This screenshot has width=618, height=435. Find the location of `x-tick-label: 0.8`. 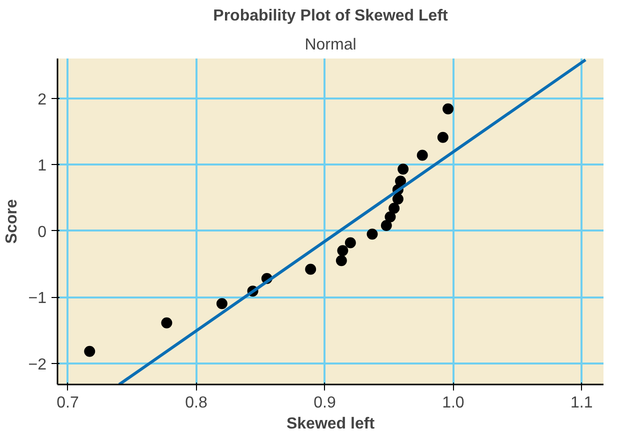

x-tick-label: 0.8 is located at coordinates (196, 403).